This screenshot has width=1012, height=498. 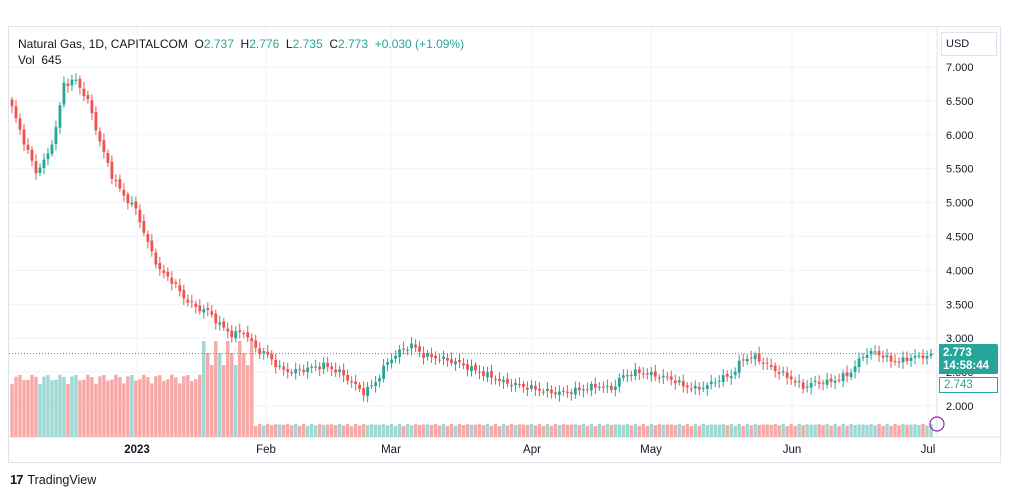 I want to click on timer-icon, so click(x=937, y=424).